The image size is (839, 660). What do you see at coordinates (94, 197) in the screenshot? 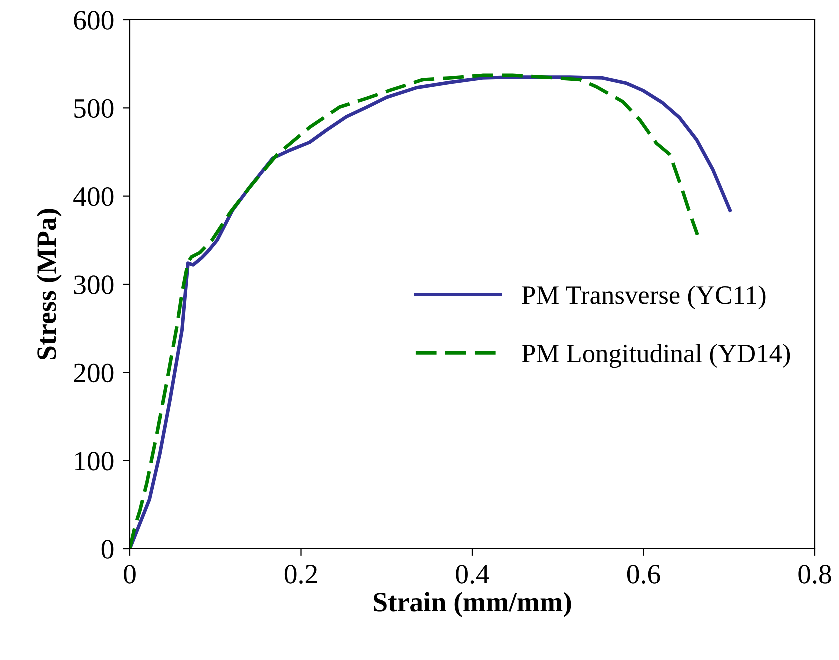
I see `y-tick-label: 400` at bounding box center [94, 197].